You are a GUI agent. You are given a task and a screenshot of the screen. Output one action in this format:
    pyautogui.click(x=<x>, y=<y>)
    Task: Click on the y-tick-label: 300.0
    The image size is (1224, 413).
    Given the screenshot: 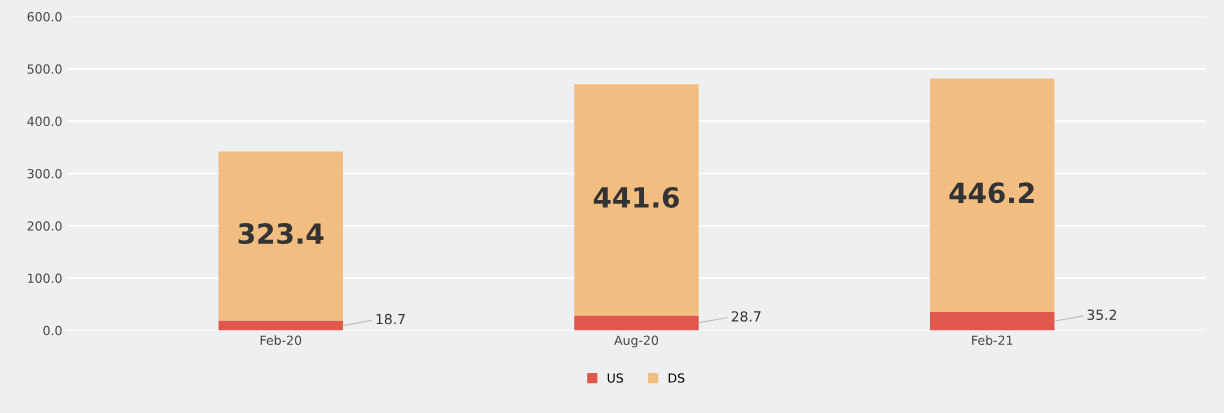 What is the action you would take?
    pyautogui.click(x=44, y=173)
    